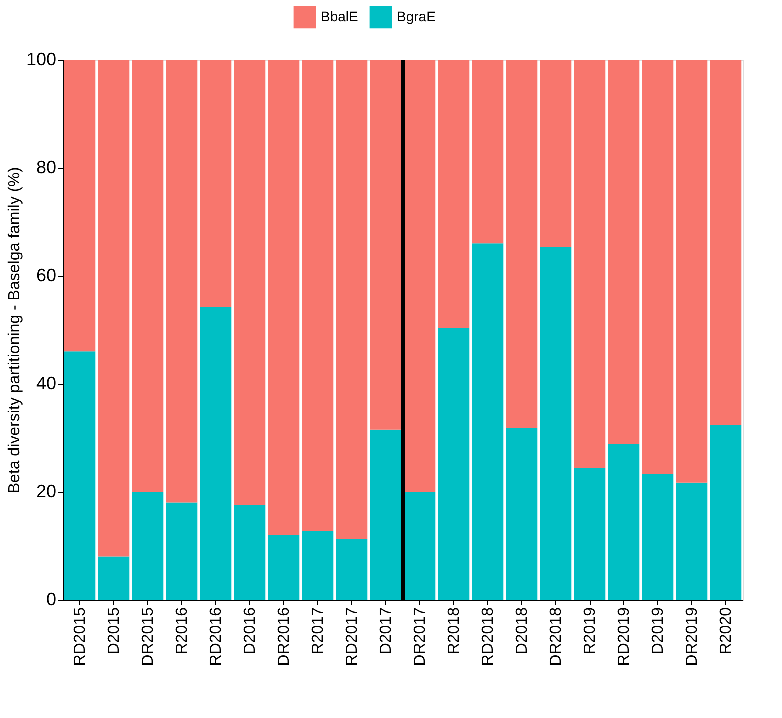 The width and height of the screenshot is (782, 718). Describe the element at coordinates (420, 636) in the screenshot. I see `x-tick-label: DR2017` at that location.